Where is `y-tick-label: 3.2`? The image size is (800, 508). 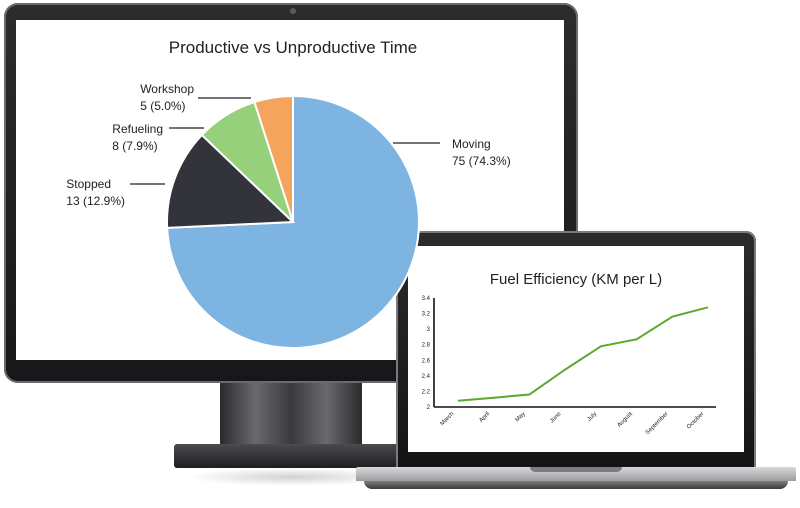 y-tick-label: 3.2 is located at coordinates (426, 315).